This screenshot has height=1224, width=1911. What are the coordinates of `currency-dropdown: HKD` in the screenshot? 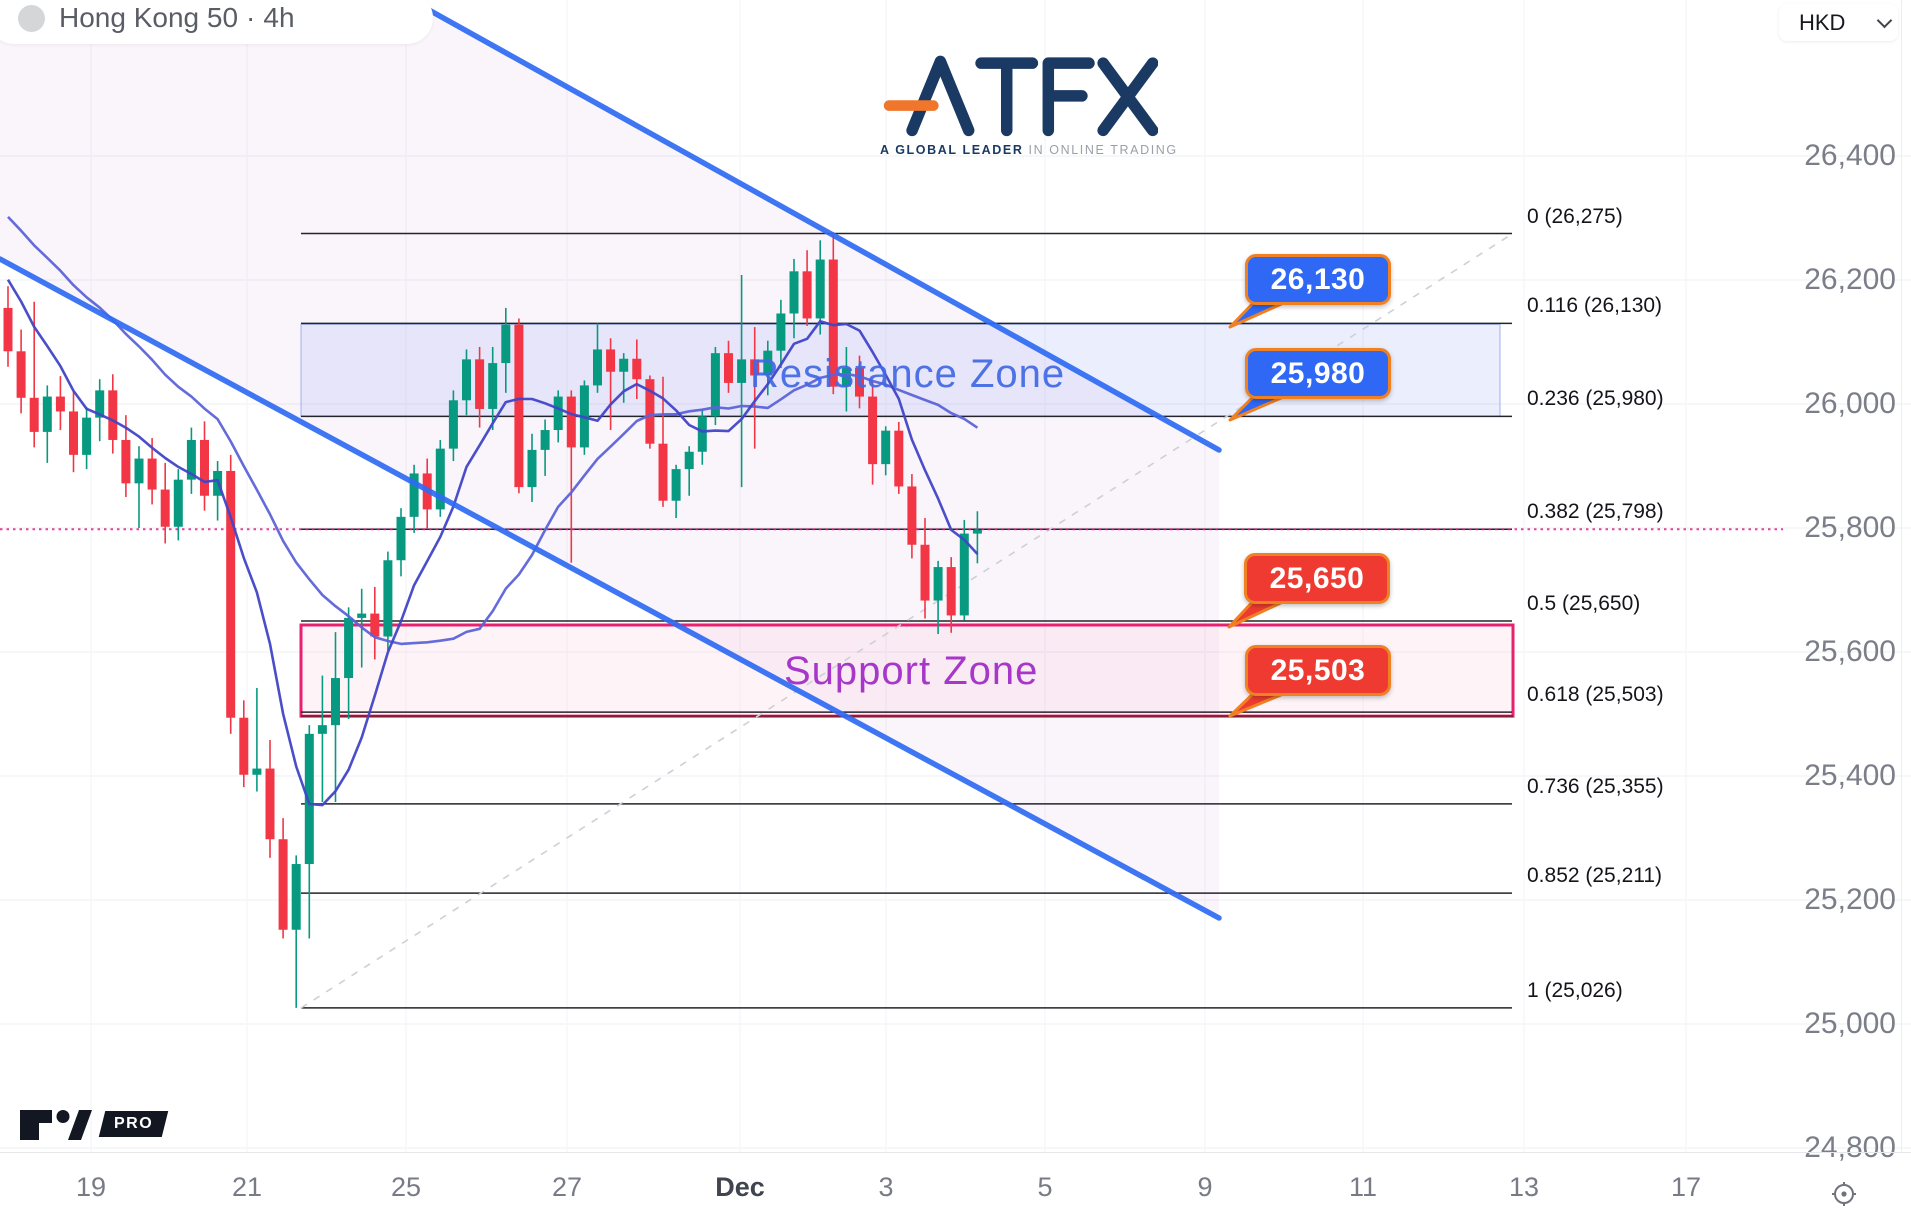 It's located at (1838, 22).